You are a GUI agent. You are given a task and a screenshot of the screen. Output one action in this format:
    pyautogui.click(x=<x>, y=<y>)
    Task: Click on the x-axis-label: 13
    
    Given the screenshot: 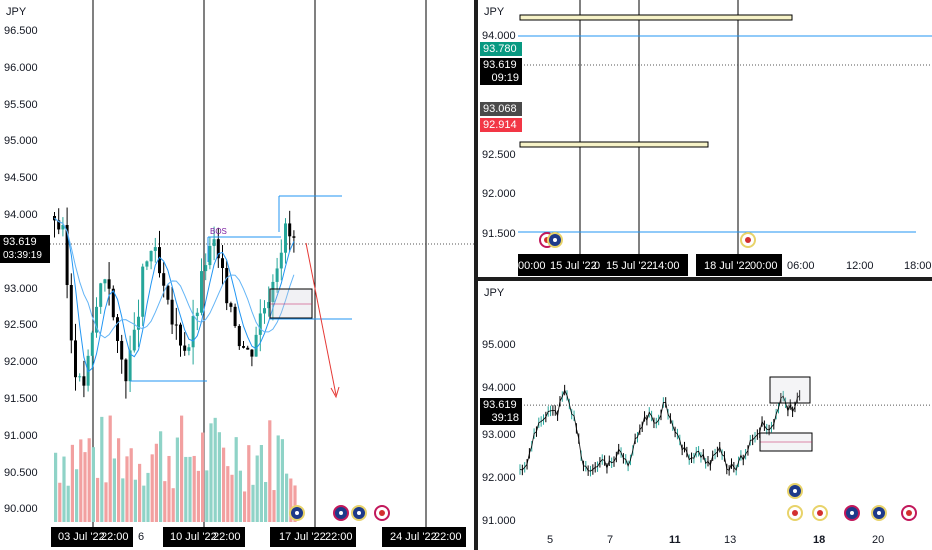 What is the action you would take?
    pyautogui.click(x=730, y=540)
    